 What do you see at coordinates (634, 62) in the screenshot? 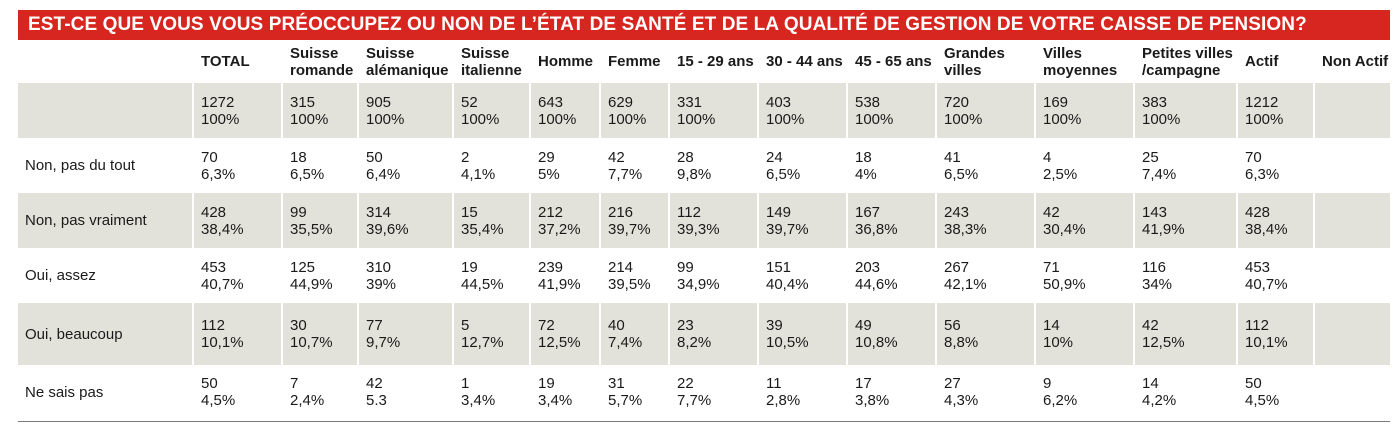
I see `column-header: Femme` at bounding box center [634, 62].